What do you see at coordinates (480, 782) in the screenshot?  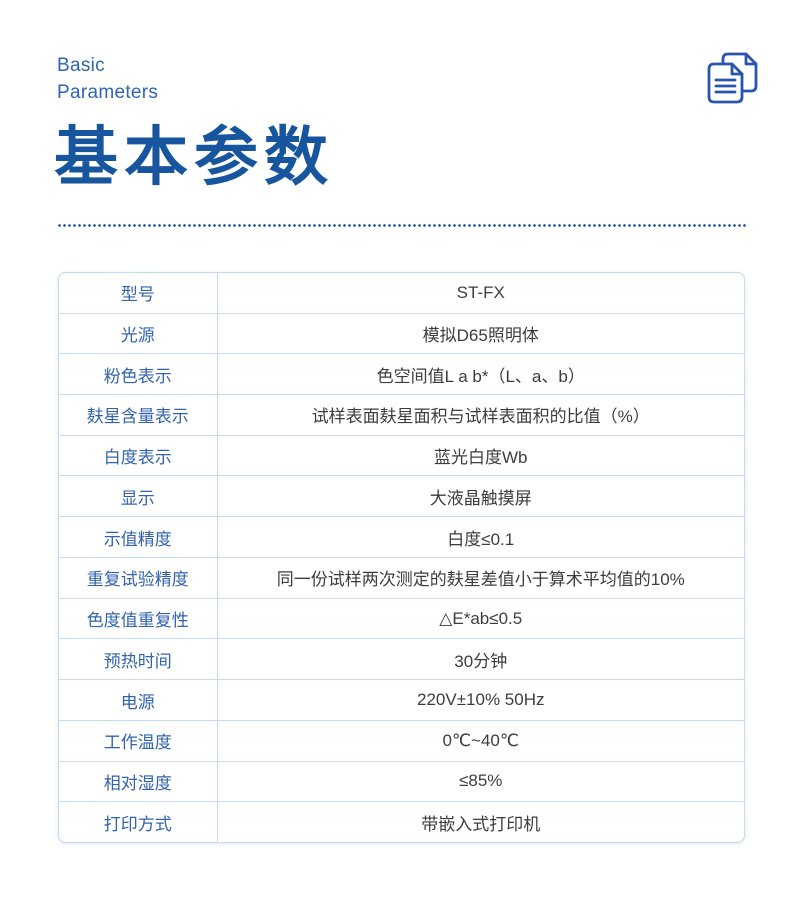 I see `param-value: ≤85%` at bounding box center [480, 782].